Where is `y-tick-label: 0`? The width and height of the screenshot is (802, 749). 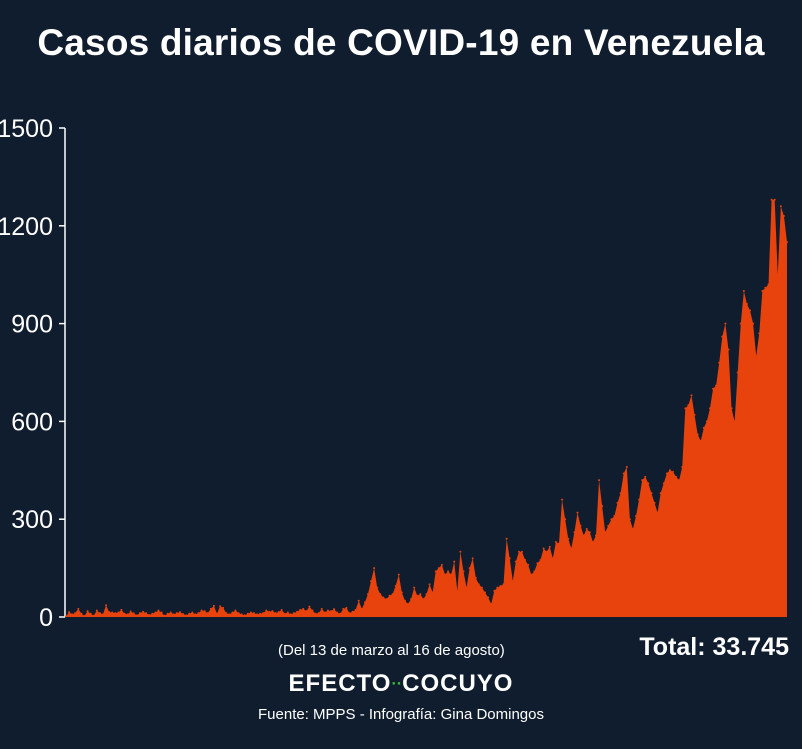 y-tick-label: 0 is located at coordinates (46, 618).